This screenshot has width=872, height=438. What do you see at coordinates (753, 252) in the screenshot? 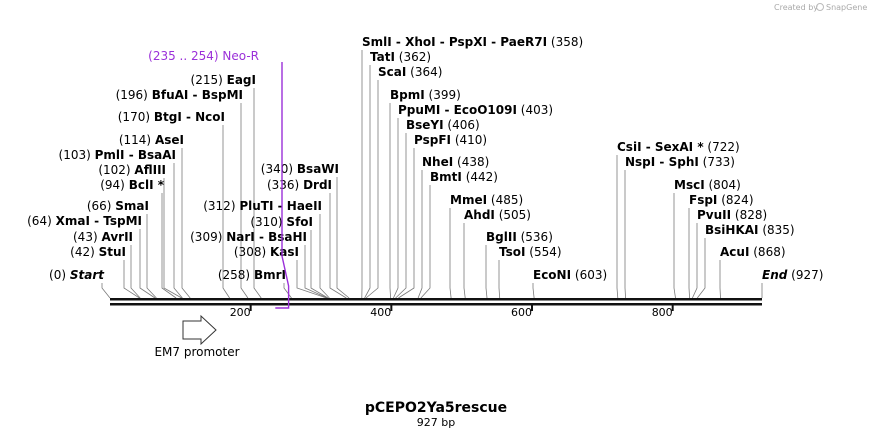
I see `site-label: AcuI (868)` at bounding box center [753, 252].